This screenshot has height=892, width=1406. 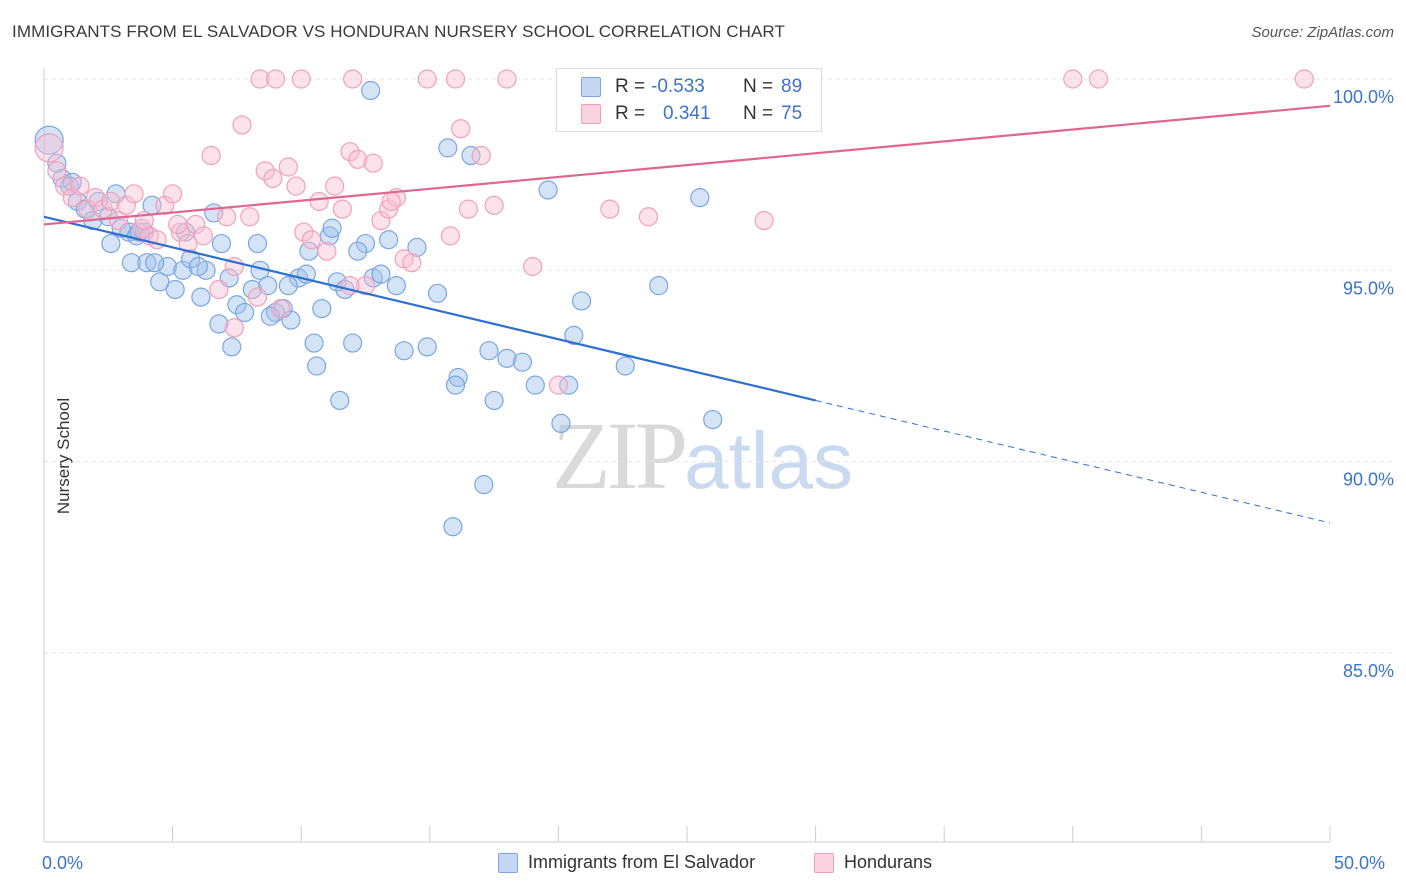 I want to click on y-tick-label: 95.0%, so click(x=1368, y=288).